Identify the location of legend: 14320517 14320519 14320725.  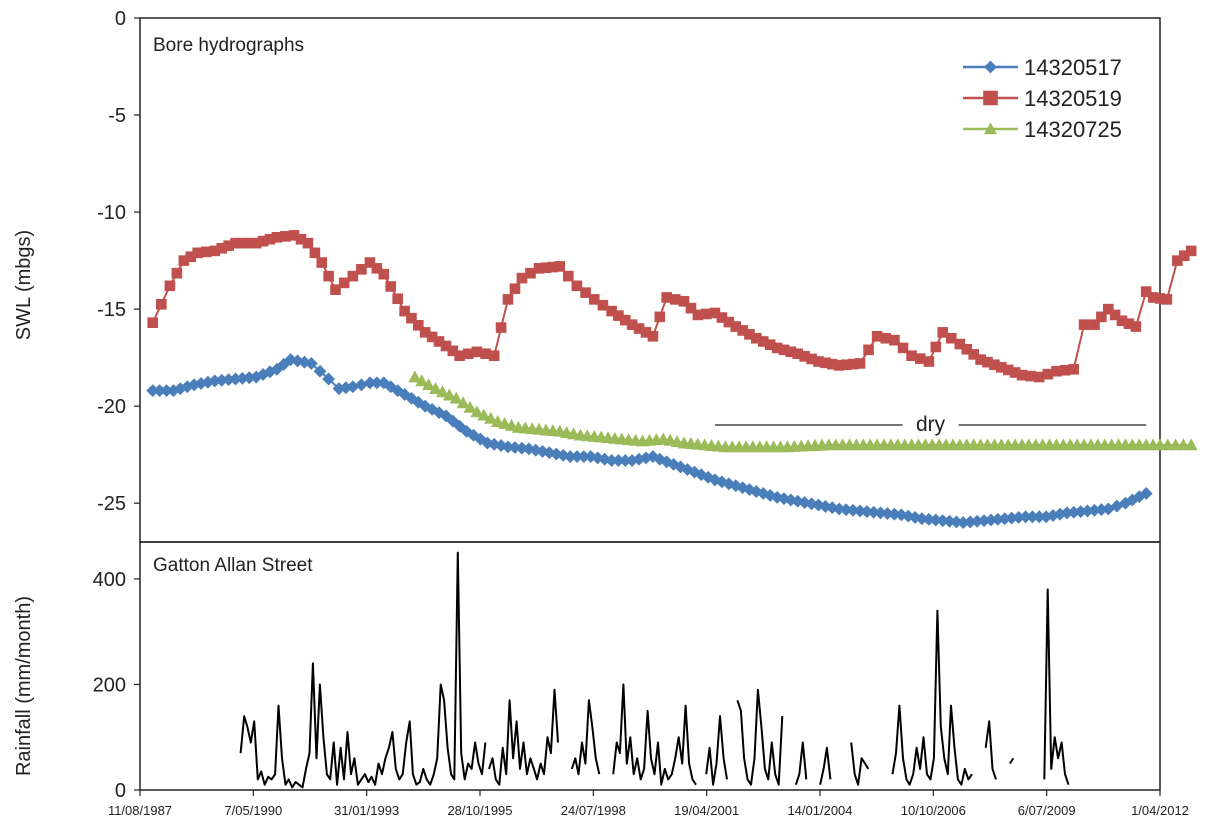
(1042, 98).